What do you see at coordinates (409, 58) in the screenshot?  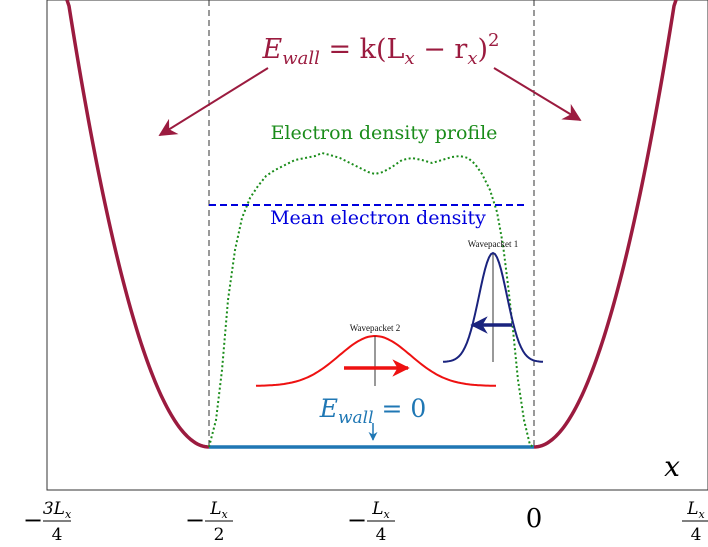 I see `wall-energy-label-sub2: x` at bounding box center [409, 58].